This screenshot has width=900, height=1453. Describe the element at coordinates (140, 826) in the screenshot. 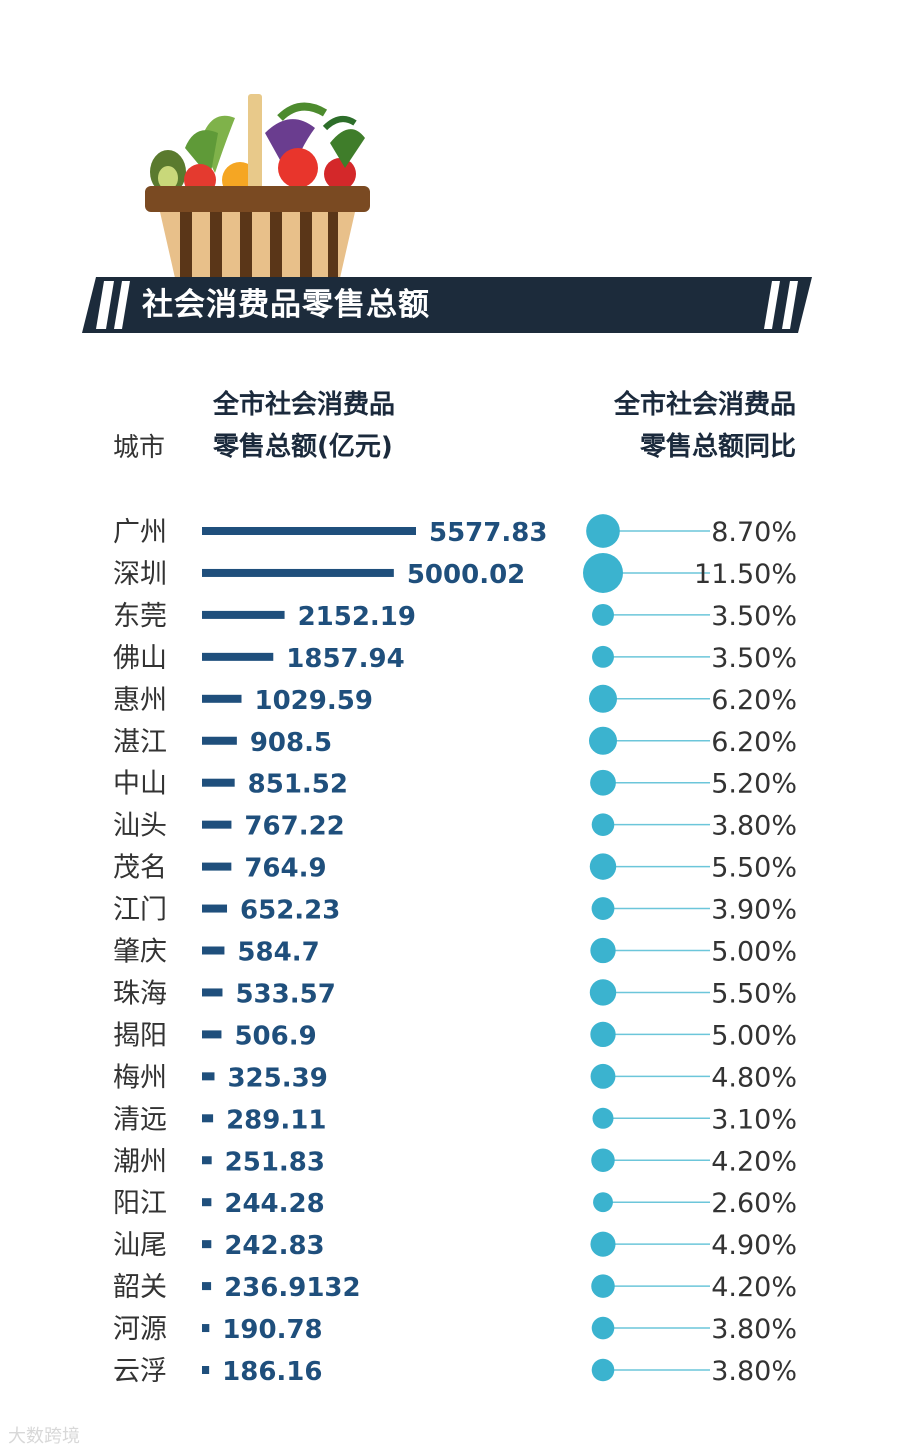

I see `city-label: 汕头` at that location.